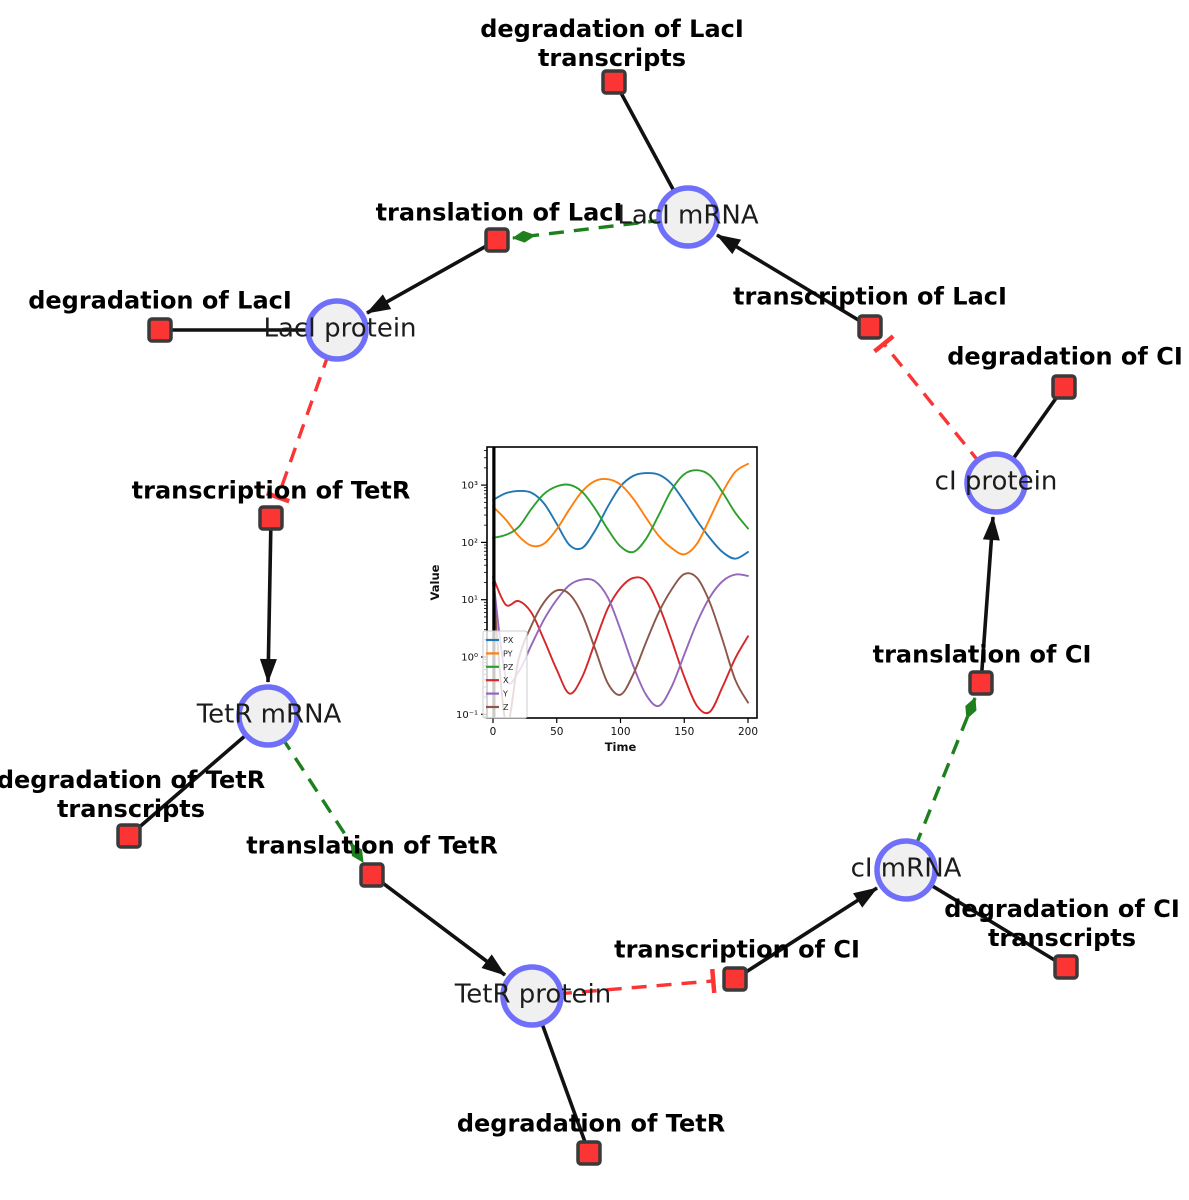 The width and height of the screenshot is (1189, 1200). I want to click on edge-translation-laci-to-laci-protein, so click(432, 276).